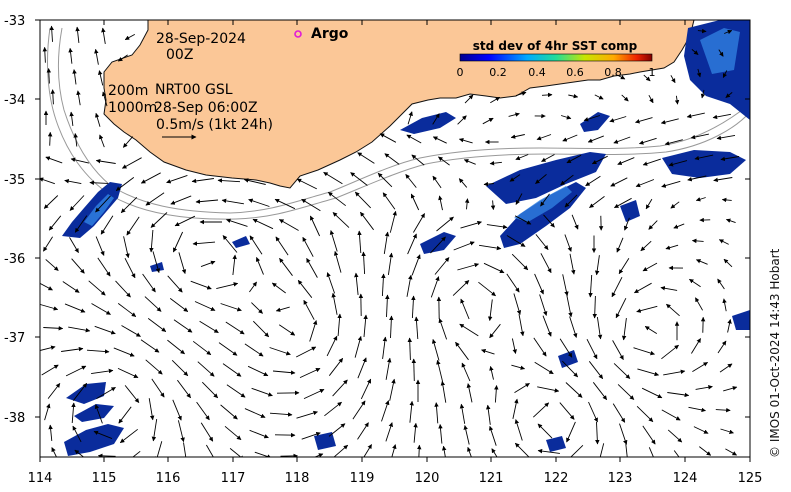 The width and height of the screenshot is (791, 492). I want to click on product-label: NRT00 GSL, so click(194, 90).